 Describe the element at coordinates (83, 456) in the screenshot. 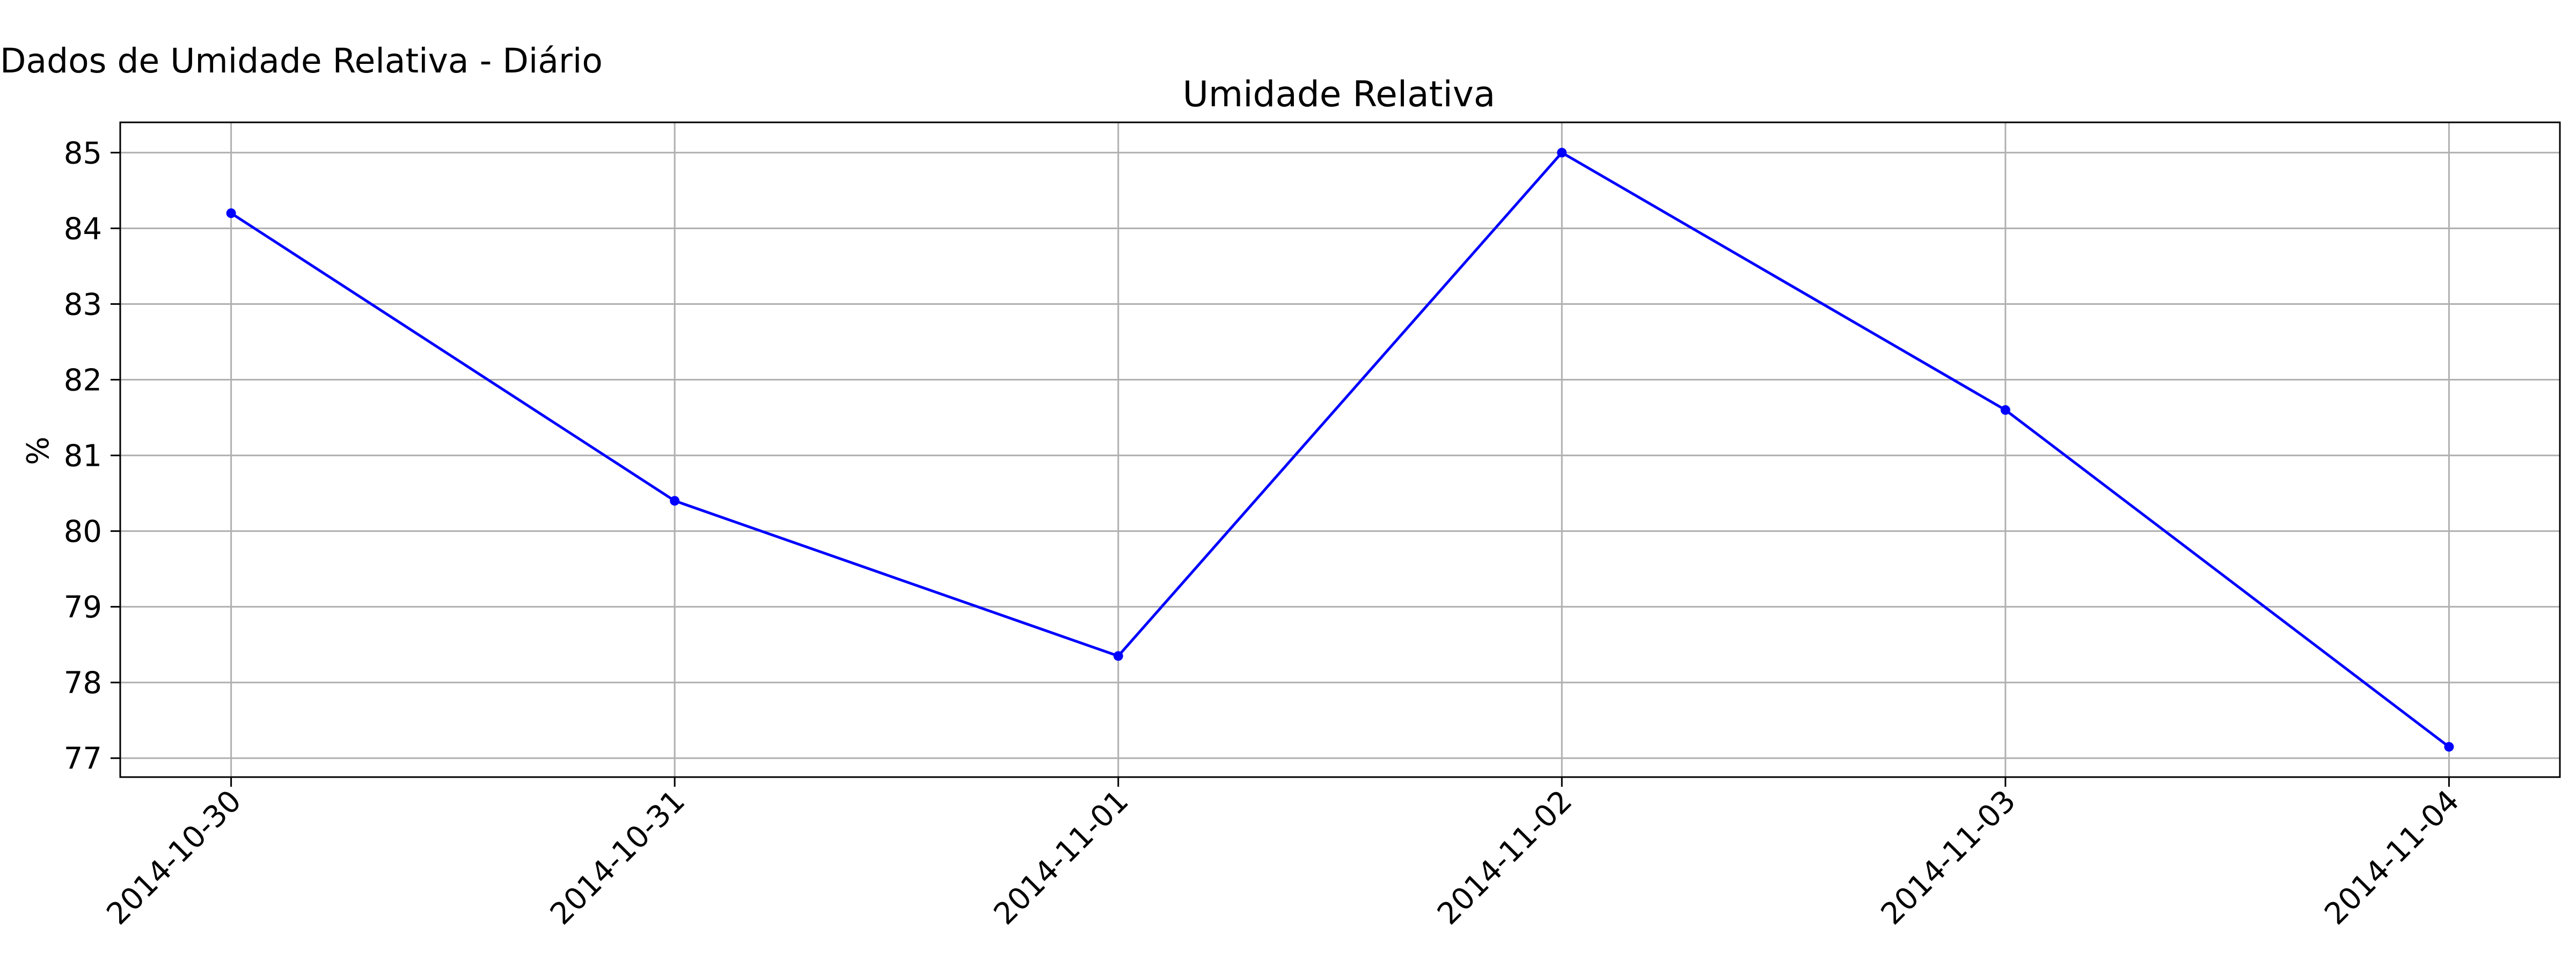

I see `y-tick-label: 81` at that location.